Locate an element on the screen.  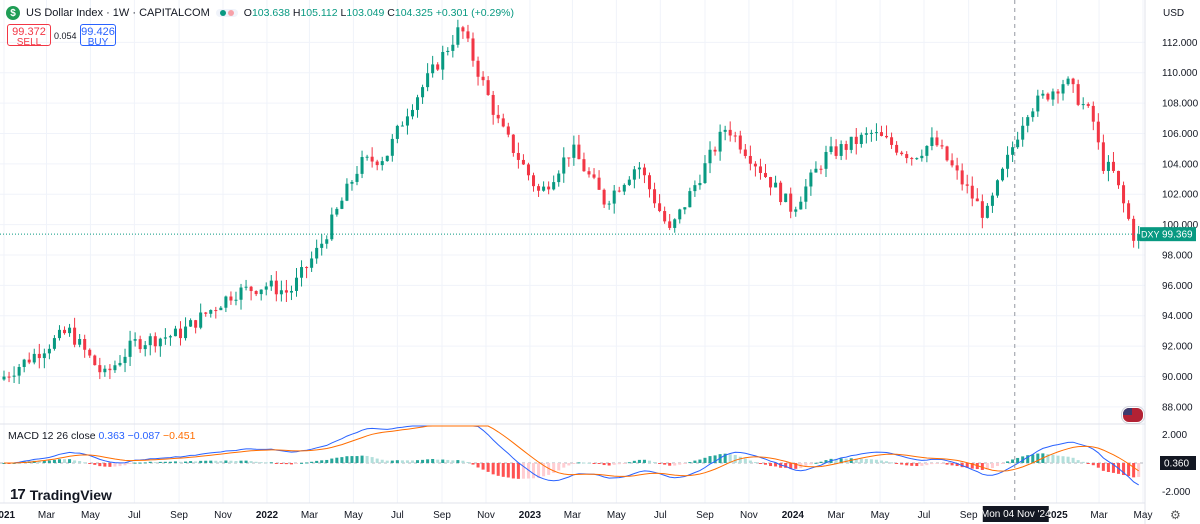
sell-price: 99.372 is located at coordinates (29, 32).